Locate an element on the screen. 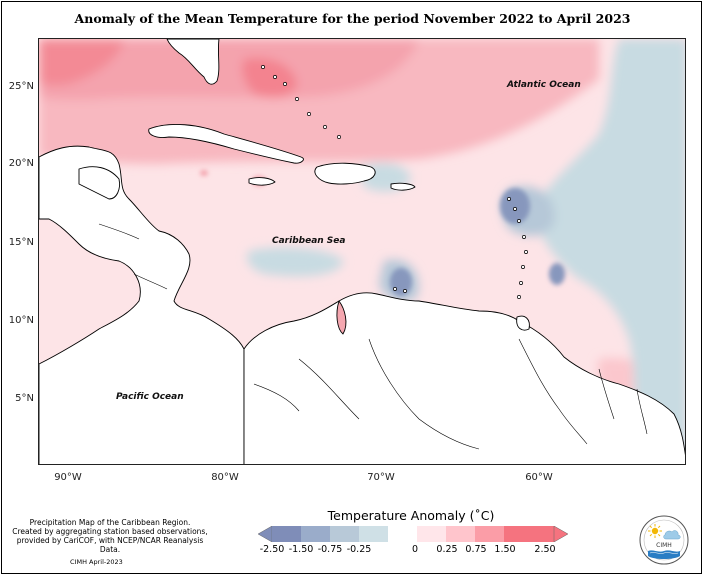 The width and height of the screenshot is (705, 577). label-pacific-ocean: Pacific Ocean is located at coordinates (150, 397).